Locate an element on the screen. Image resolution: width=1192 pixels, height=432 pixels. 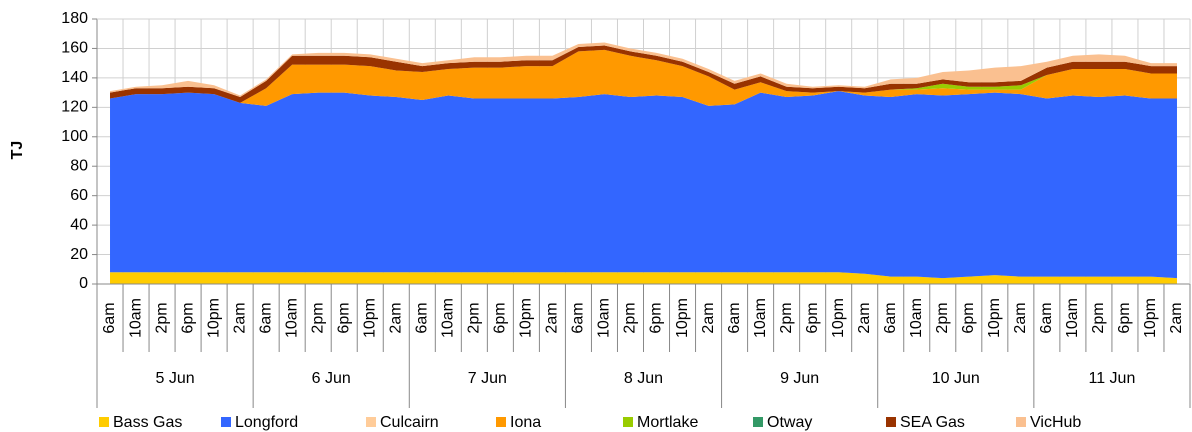
y-tick-label: 0 is located at coordinates (83, 283).